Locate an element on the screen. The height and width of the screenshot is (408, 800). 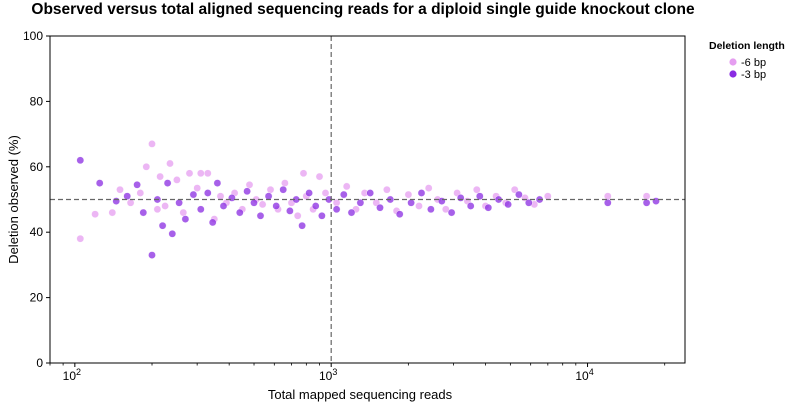
x-axis-label: Total mapped sequencing reads is located at coordinates (360, 394).